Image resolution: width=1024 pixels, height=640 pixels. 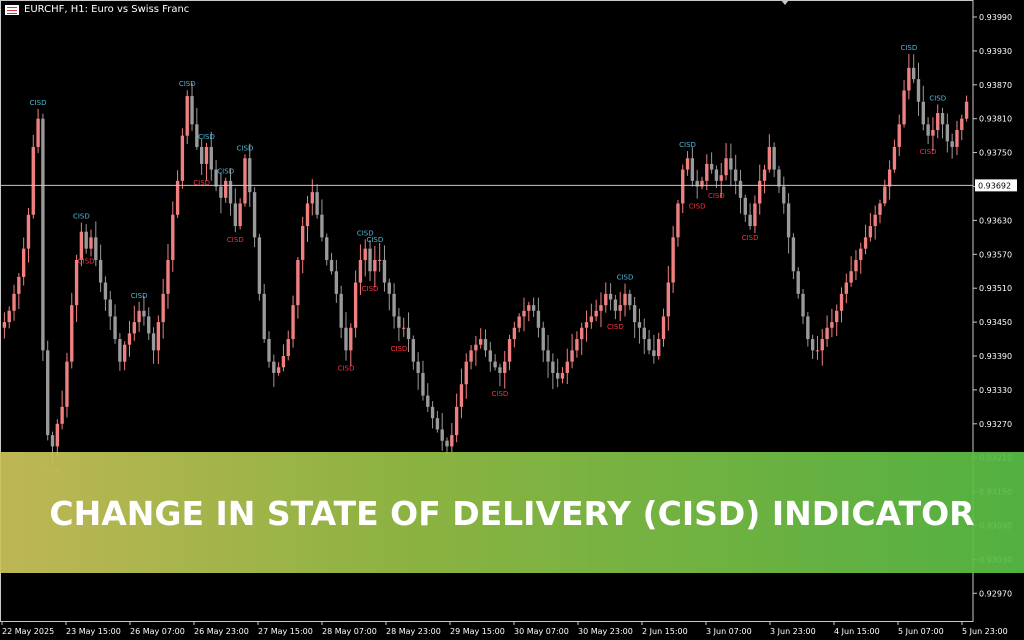 I want to click on price-tick-label: 0.93630, so click(x=995, y=220).